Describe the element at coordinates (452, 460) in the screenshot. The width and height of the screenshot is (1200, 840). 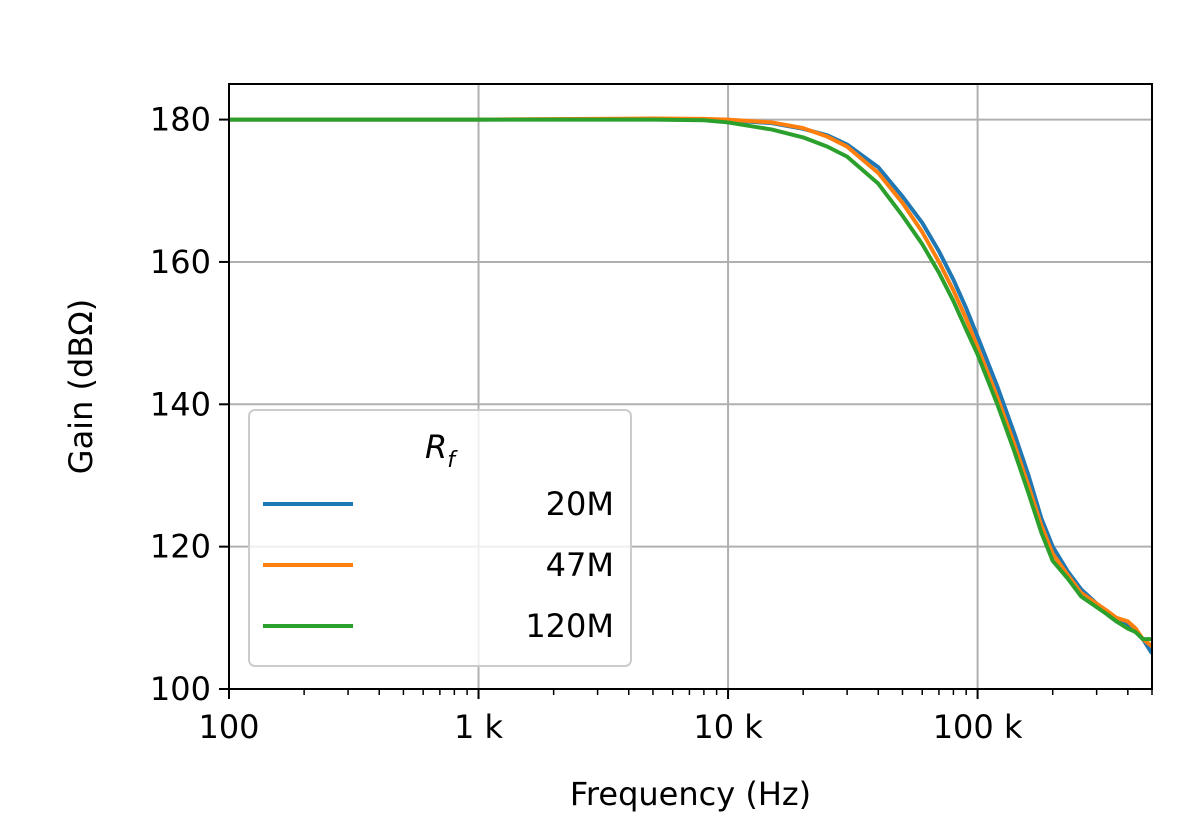
I see `legend-title-subscript: f` at that location.